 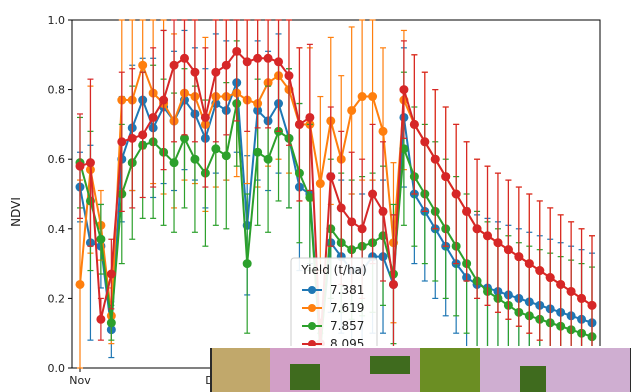 I want to click on y-axis-label: NDVI, so click(x=16, y=212).